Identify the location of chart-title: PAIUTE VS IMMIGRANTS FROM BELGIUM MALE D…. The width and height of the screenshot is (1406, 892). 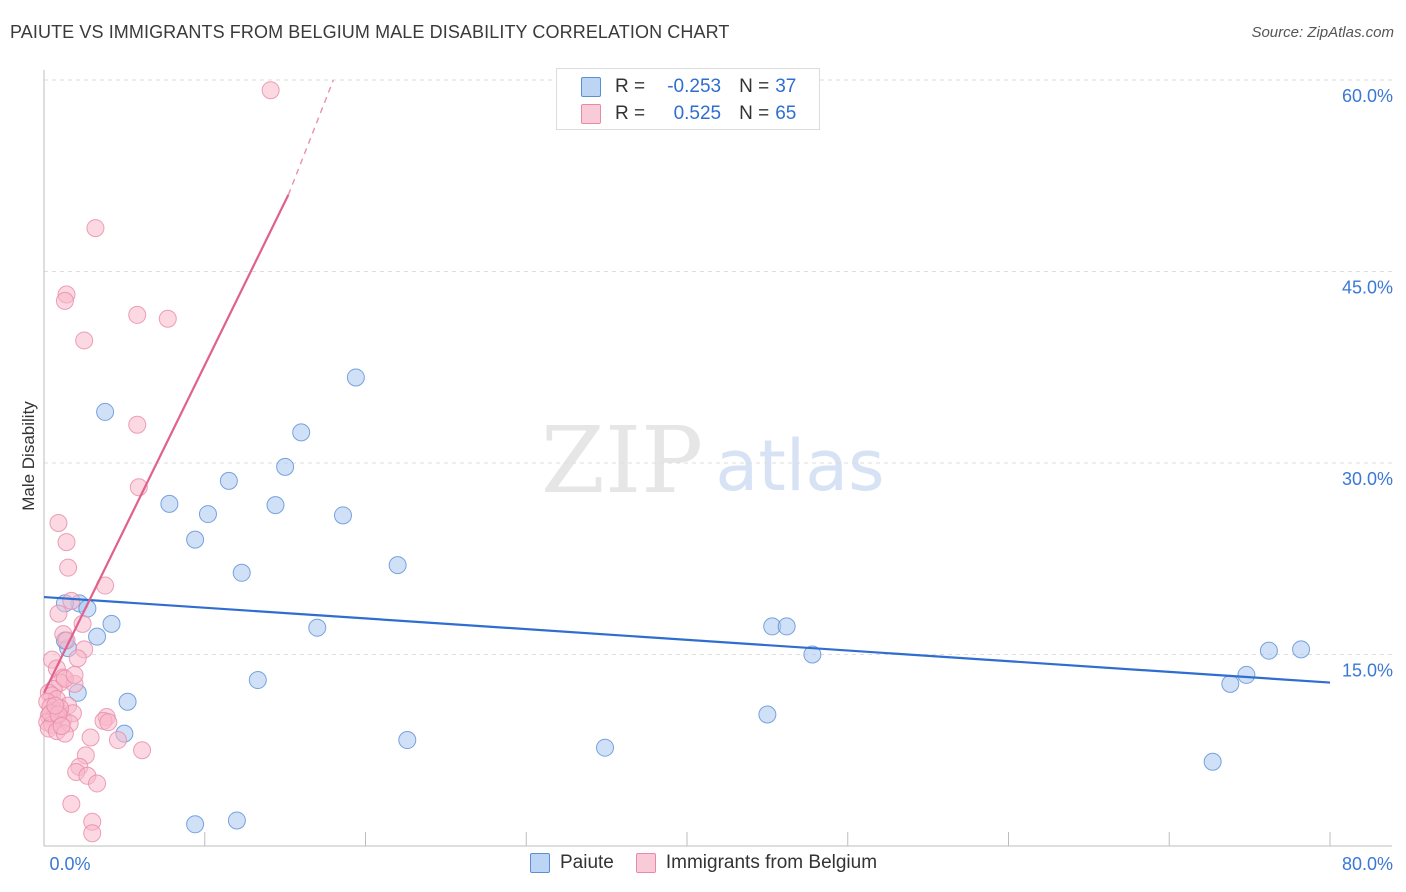
(370, 32).